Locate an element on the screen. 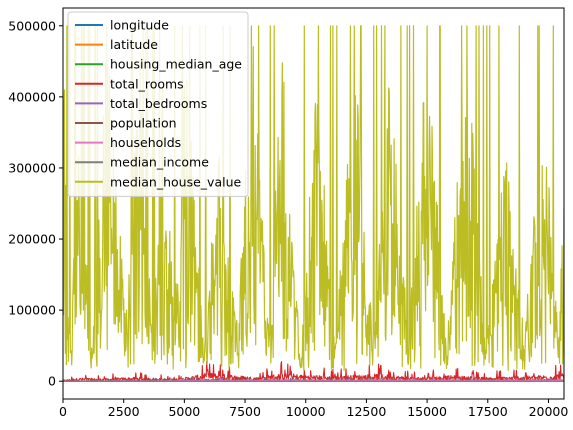 Image resolution: width=573 pixels, height=430 pixels. legend-label: median_income is located at coordinates (159, 162).